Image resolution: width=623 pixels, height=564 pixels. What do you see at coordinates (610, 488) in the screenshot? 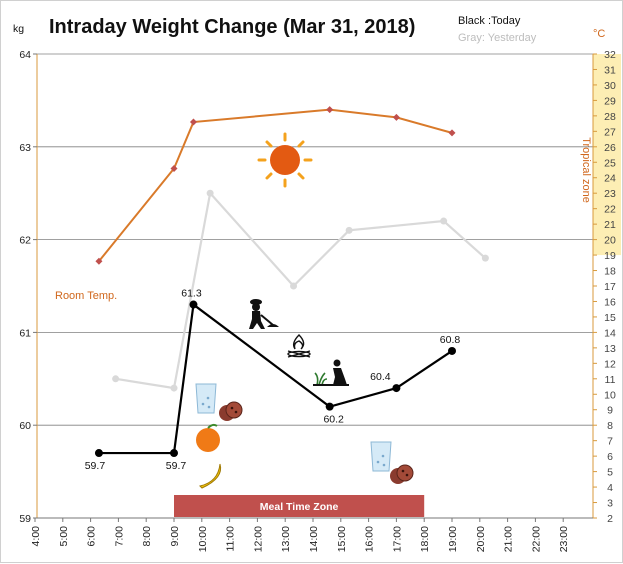
I see `y-right-tick-label: 4` at bounding box center [610, 488].